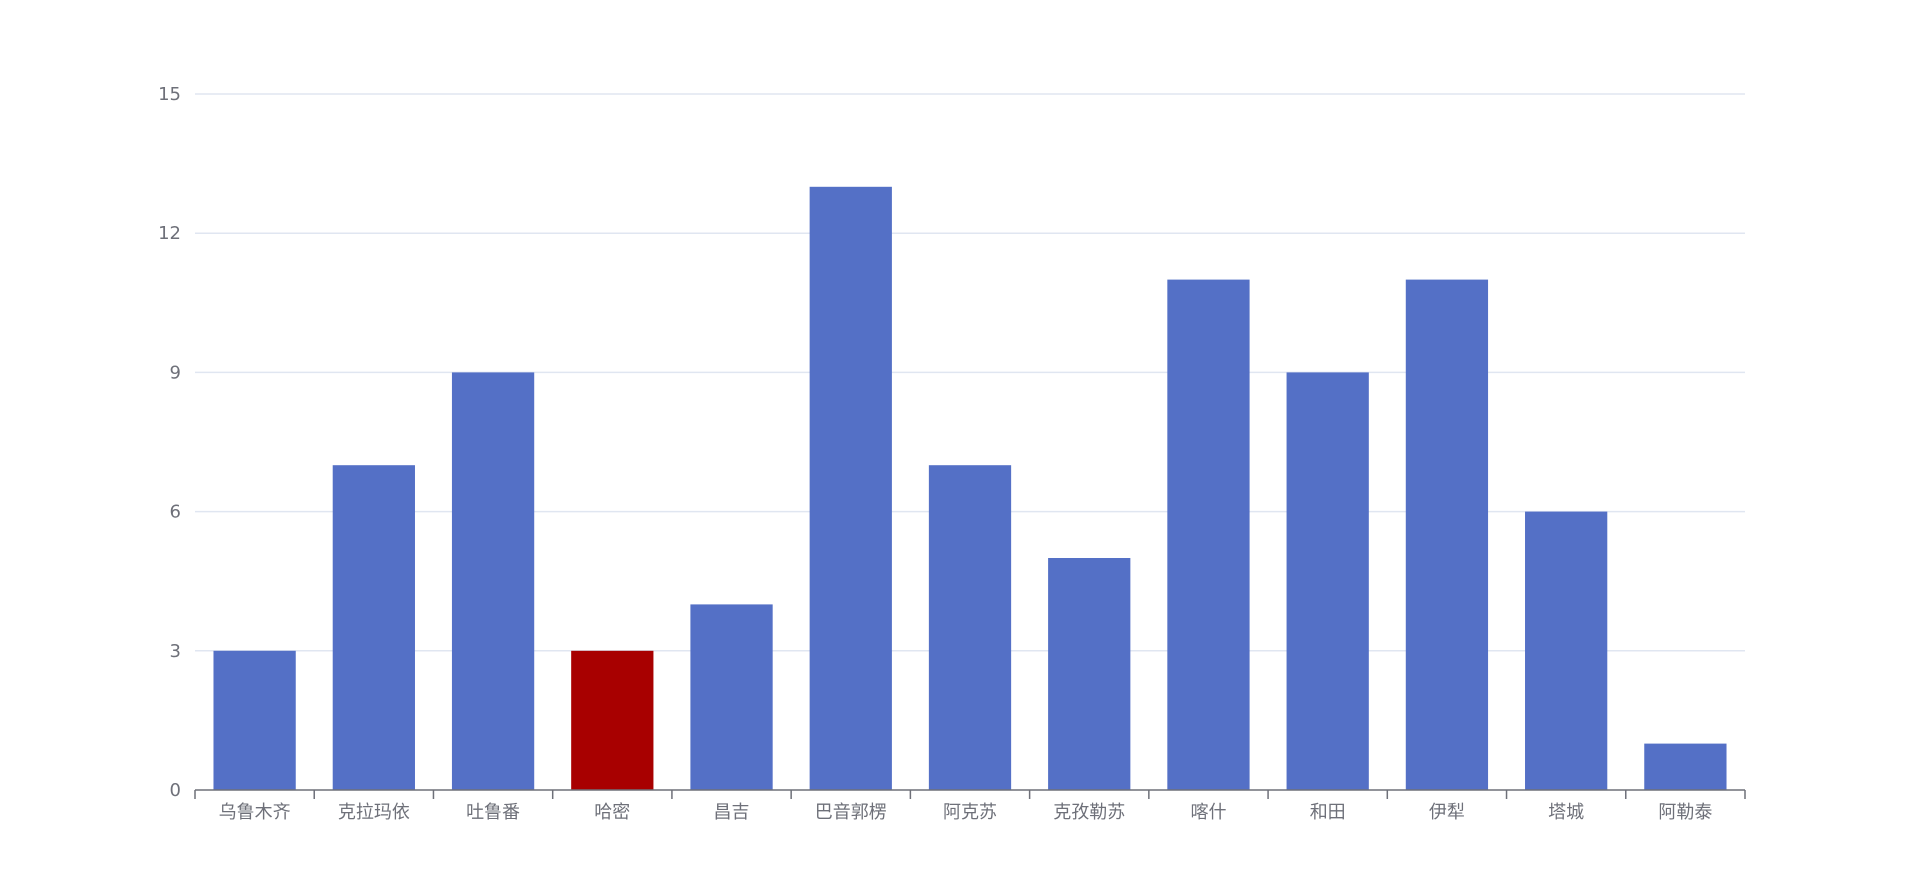 The image size is (1920, 892). I want to click on x-tick-label: 哈密, so click(612, 812).